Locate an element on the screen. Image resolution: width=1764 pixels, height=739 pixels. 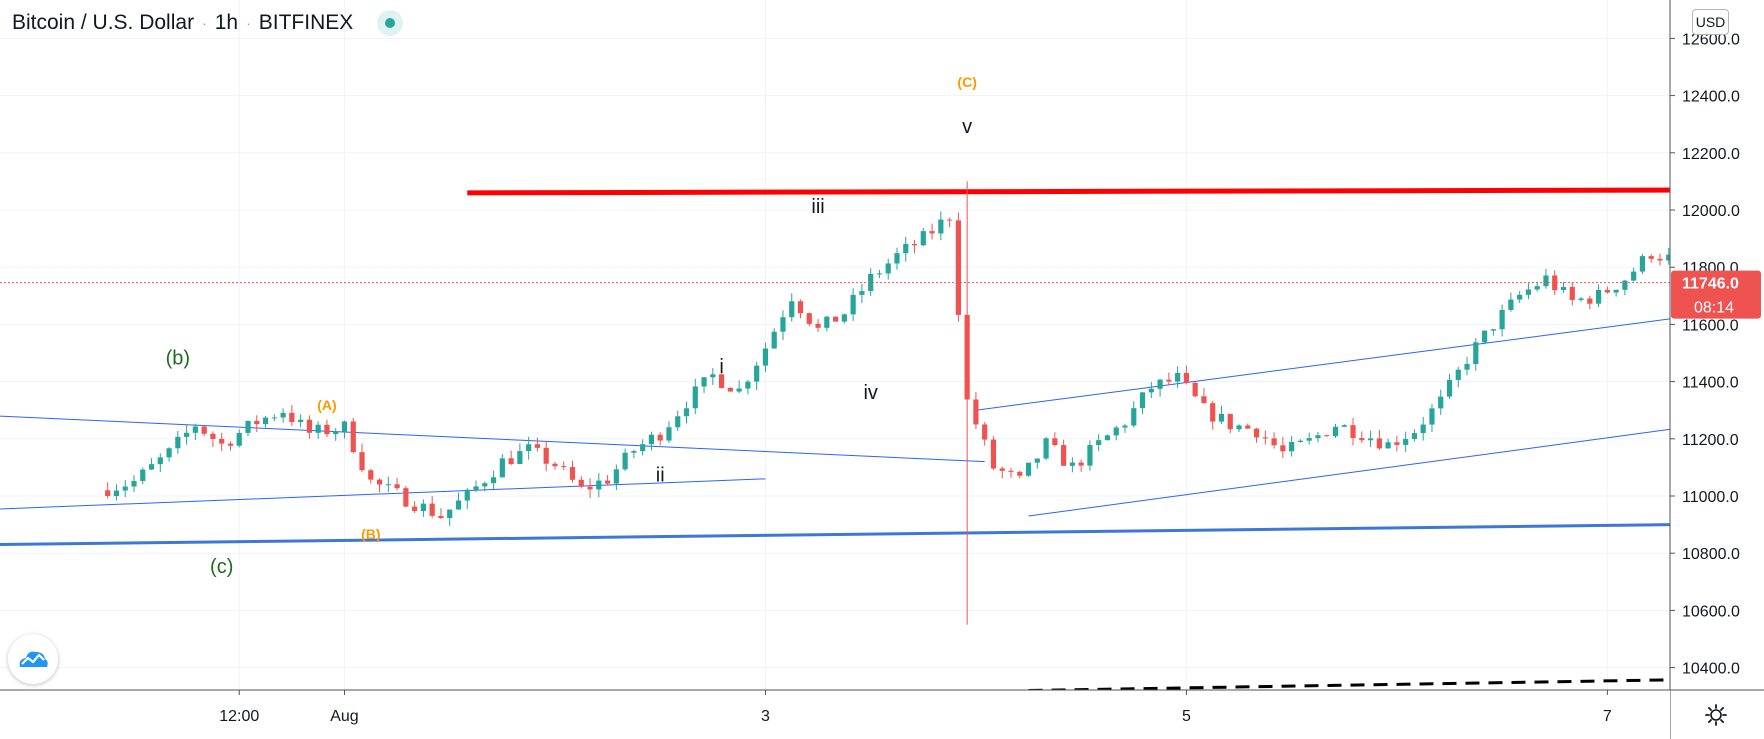
price-tick-label: 12400.0 is located at coordinates (1711, 97).